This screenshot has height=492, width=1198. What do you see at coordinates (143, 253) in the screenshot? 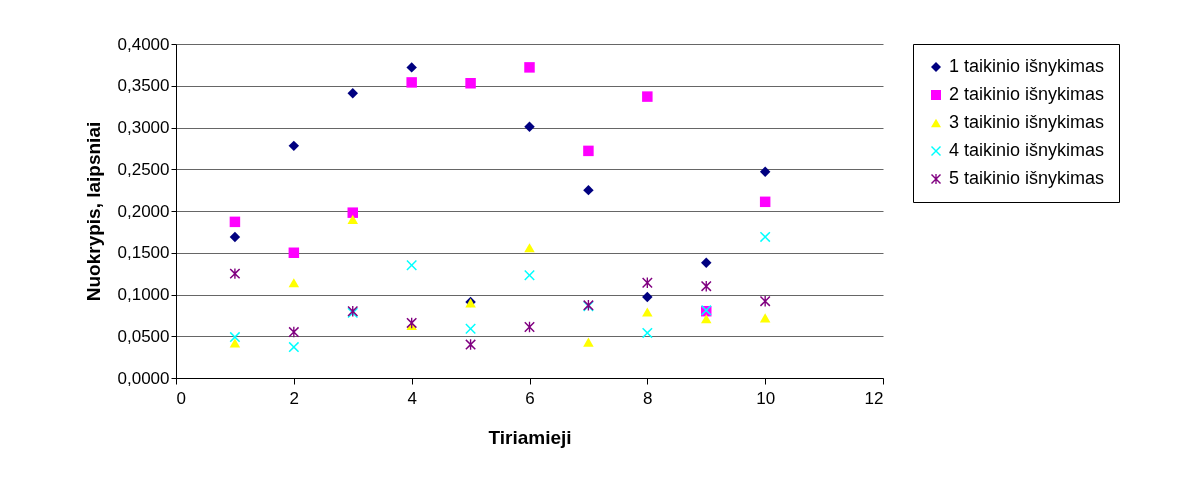
I see `y-tick-label: 0,1500` at bounding box center [143, 253].